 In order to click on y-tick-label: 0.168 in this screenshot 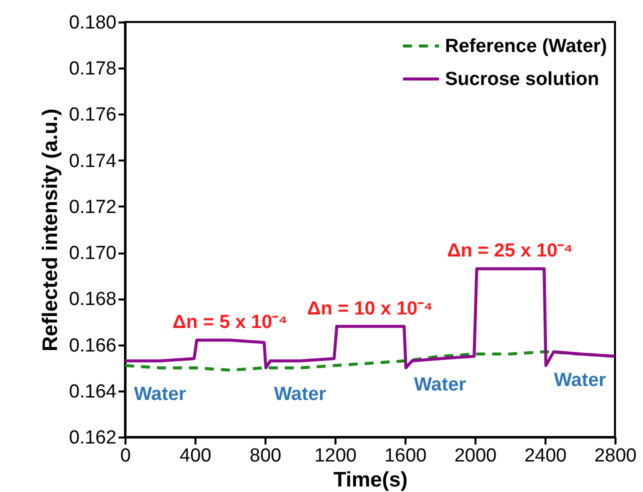, I will do `click(92, 299)`.